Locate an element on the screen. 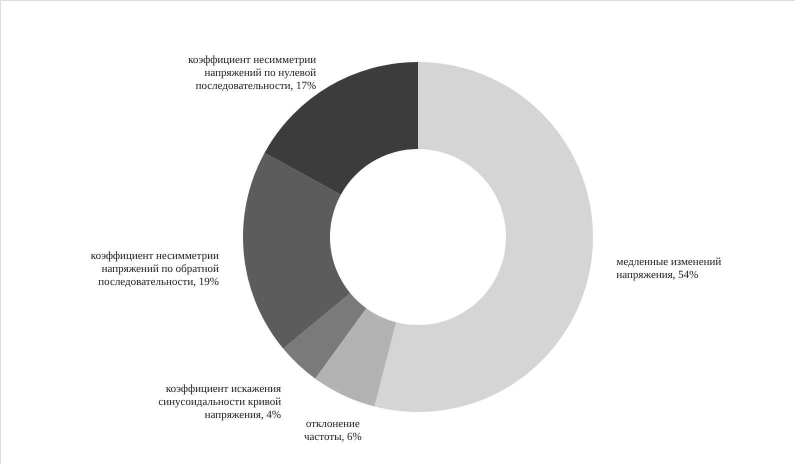  slice-label: отклонение частоты, 6% is located at coordinates (333, 430).